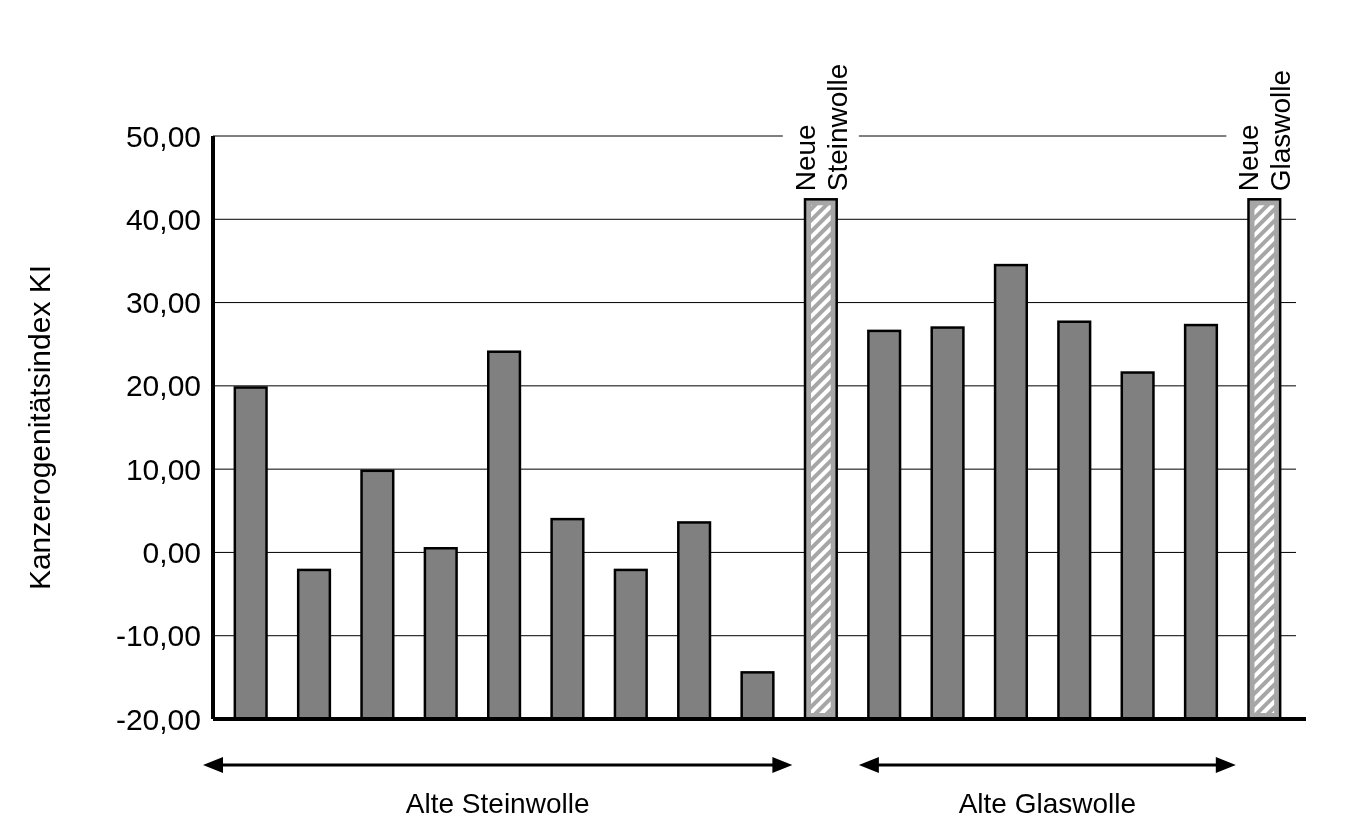 The width and height of the screenshot is (1354, 832). I want to click on x-tick-label: Neue Glaswolle, so click(1265, 130).